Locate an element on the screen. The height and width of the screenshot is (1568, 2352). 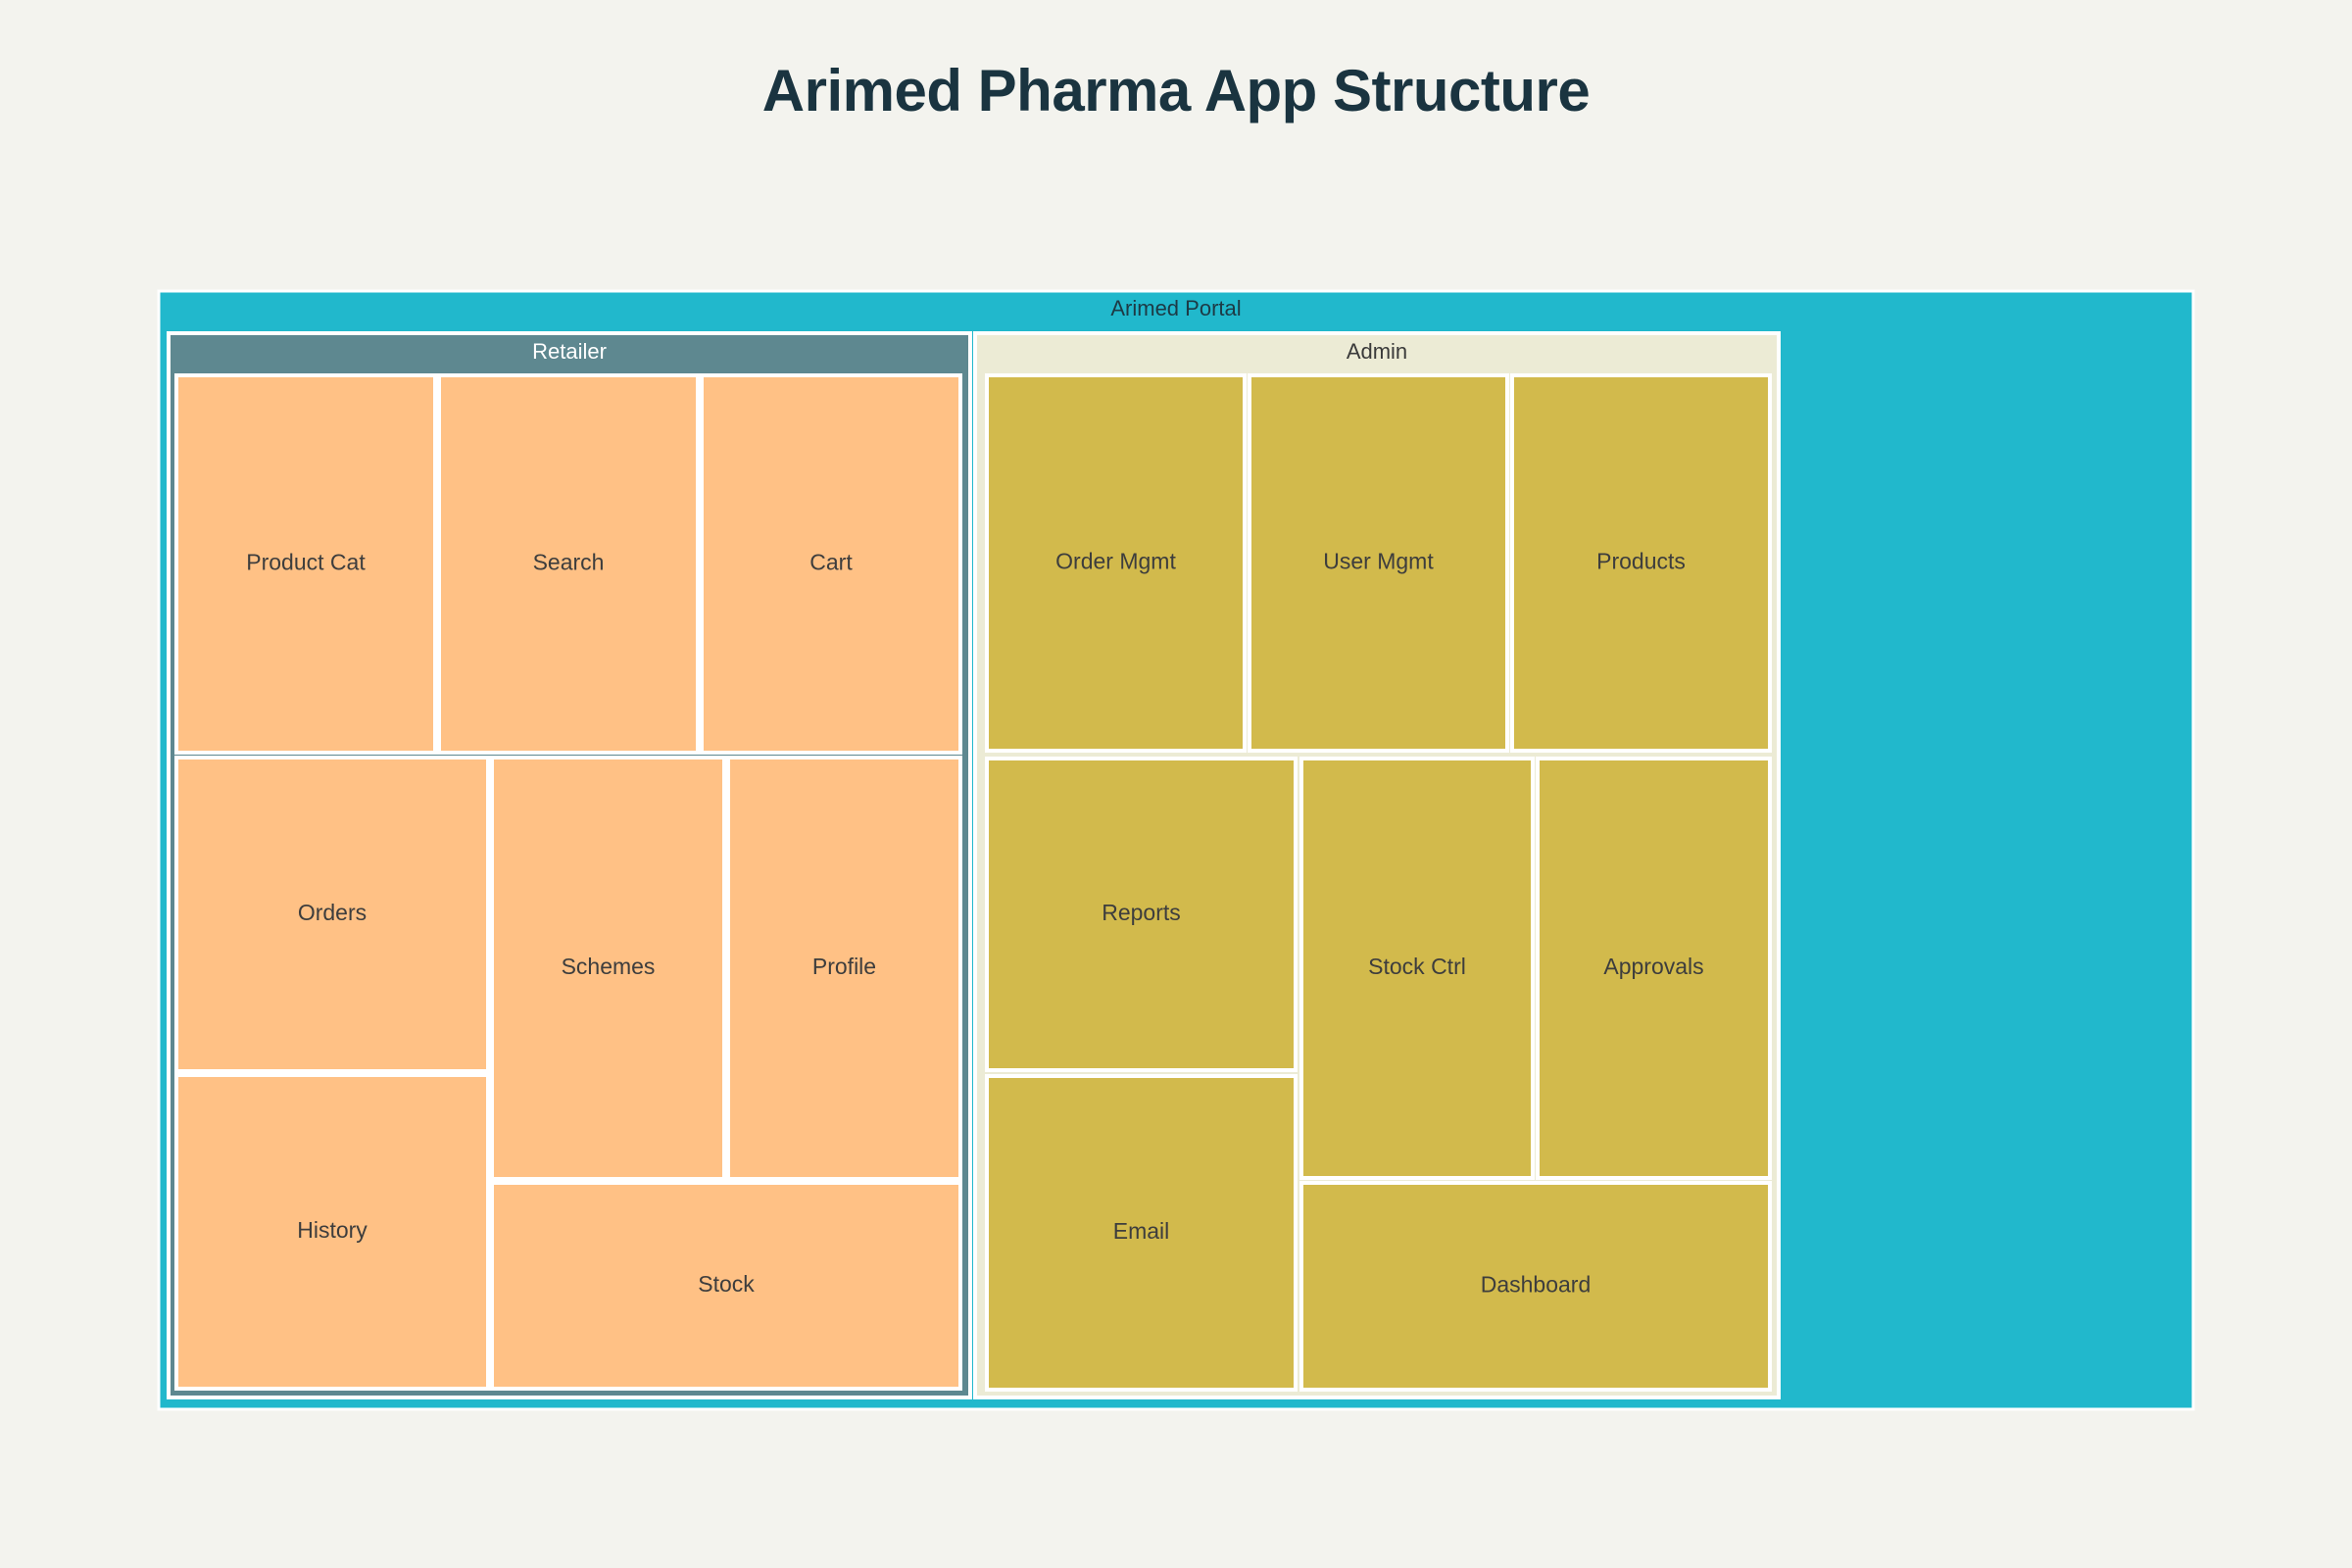
treemap-leaf-label-orders: Orders is located at coordinates (332, 912).